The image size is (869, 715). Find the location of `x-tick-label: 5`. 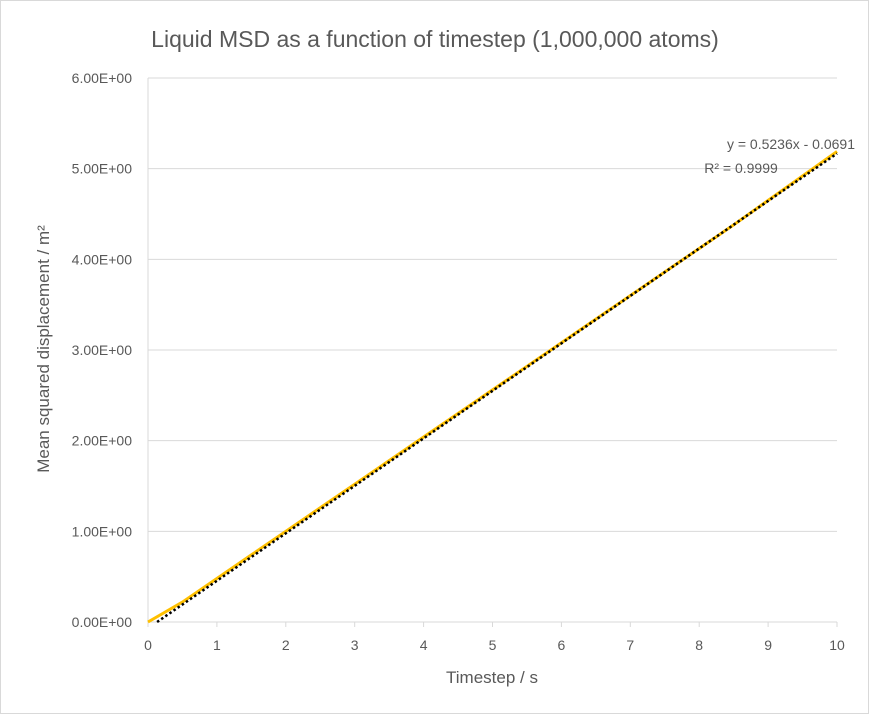

x-tick-label: 5 is located at coordinates (493, 645).